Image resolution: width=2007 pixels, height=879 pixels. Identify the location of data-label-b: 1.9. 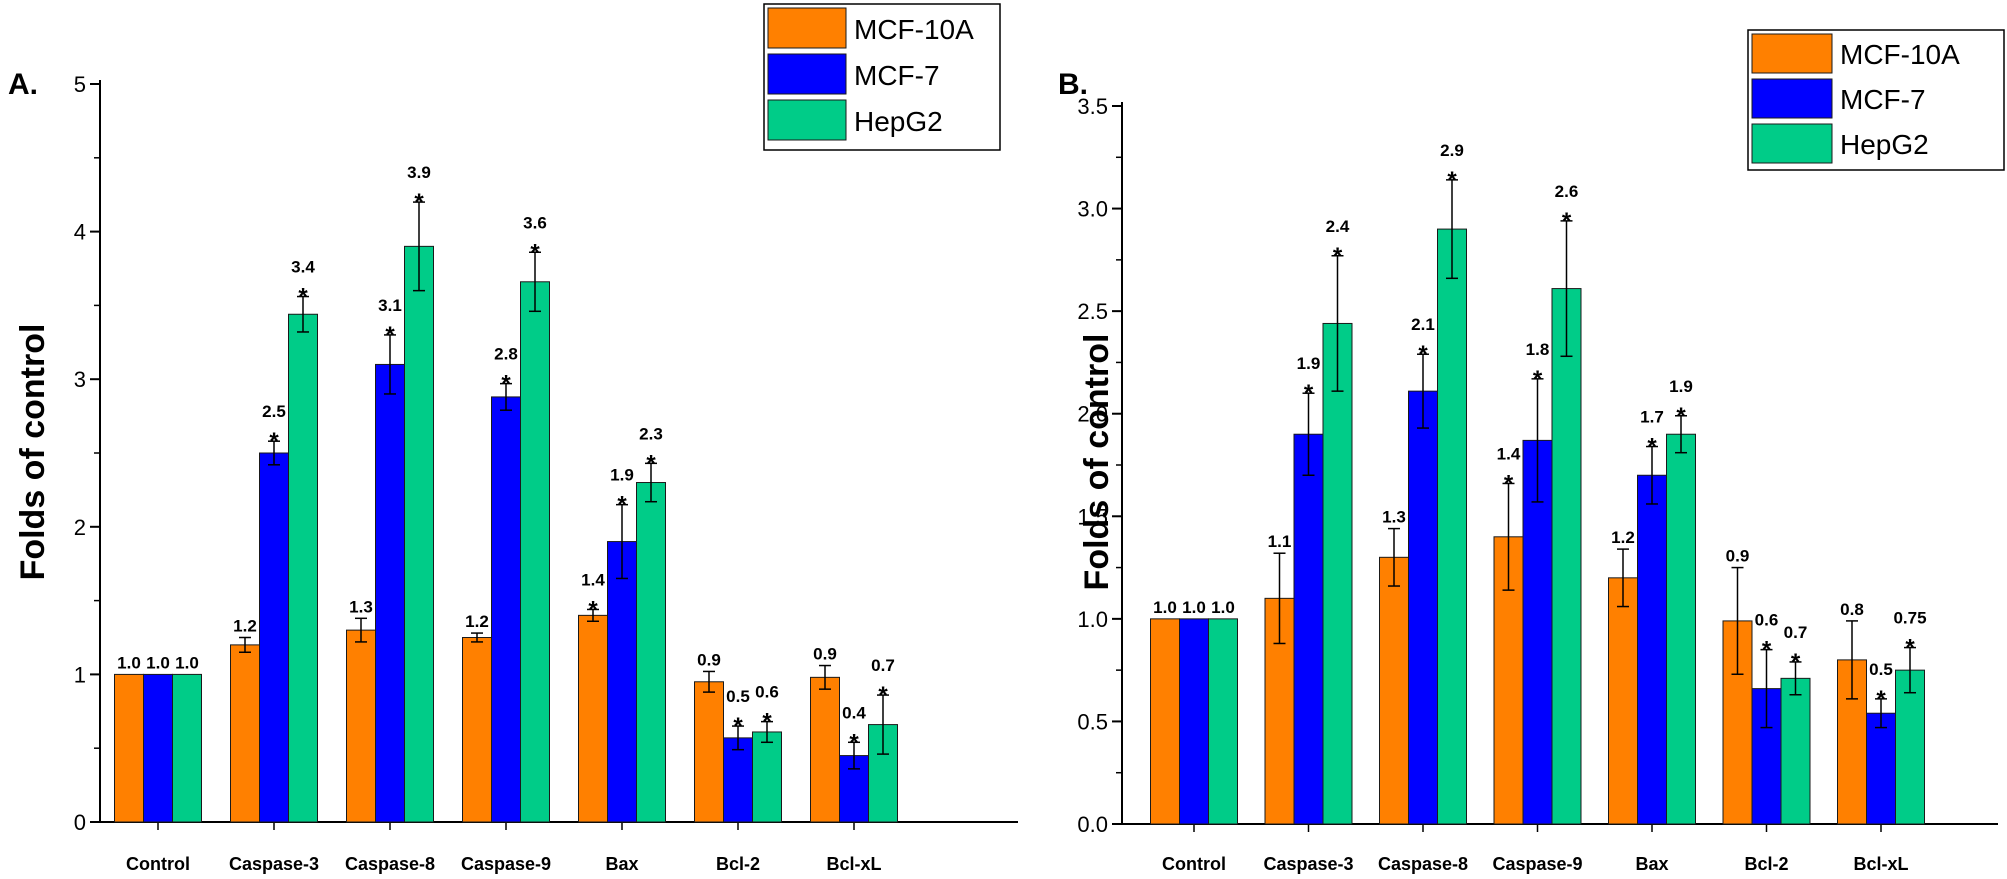
(1681, 386).